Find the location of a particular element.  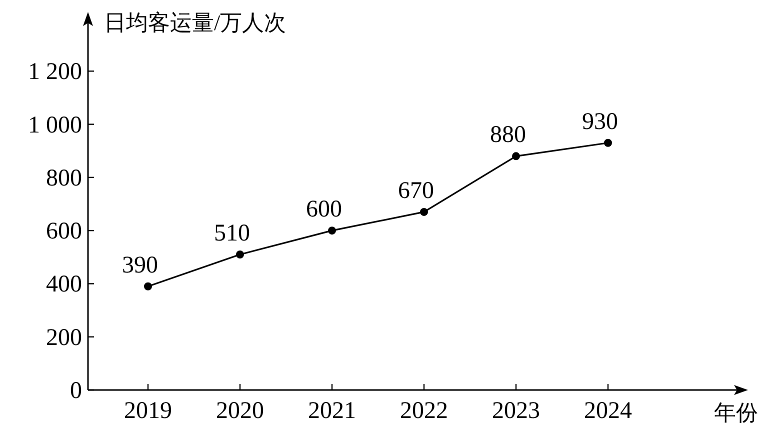

y-tick-label: 200 is located at coordinates (64, 337).